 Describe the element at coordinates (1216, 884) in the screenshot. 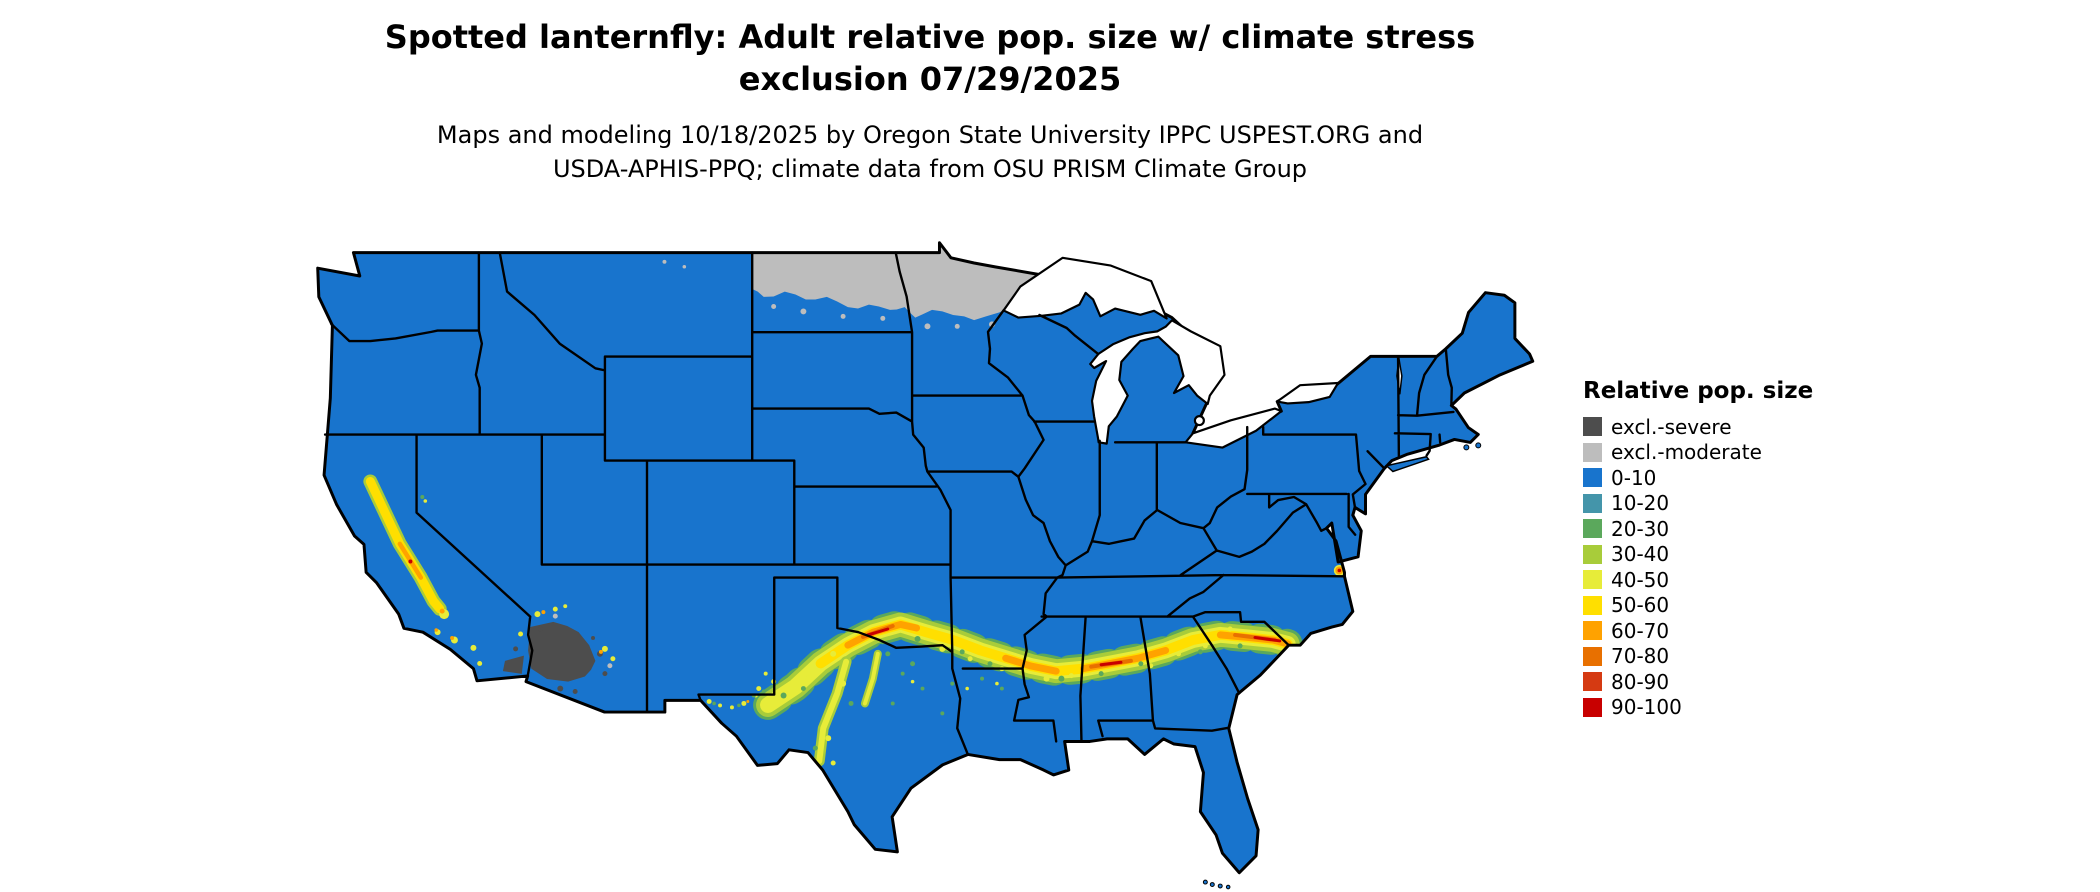

I see `florida-keys` at that location.